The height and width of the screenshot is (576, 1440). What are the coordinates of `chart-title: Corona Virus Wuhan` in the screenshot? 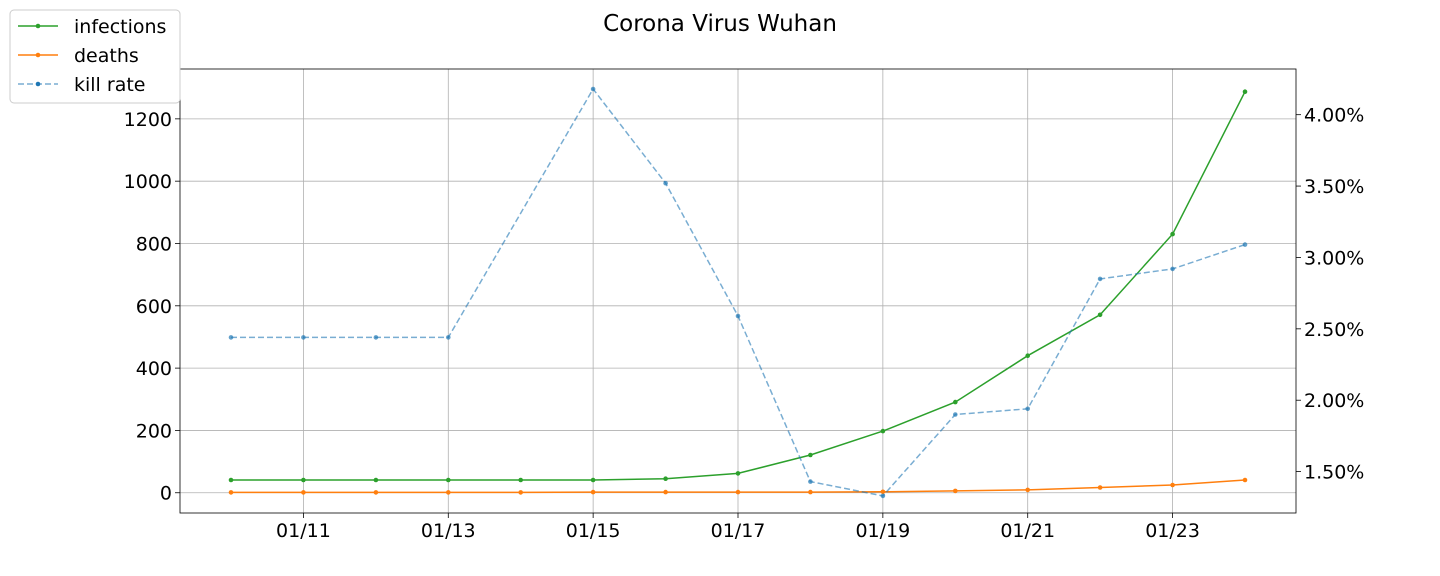 It's located at (720, 24).